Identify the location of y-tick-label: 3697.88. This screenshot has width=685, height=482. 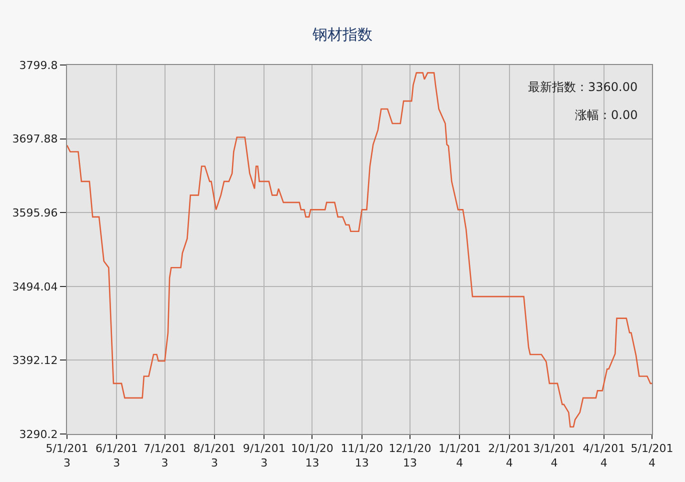
(35, 139).